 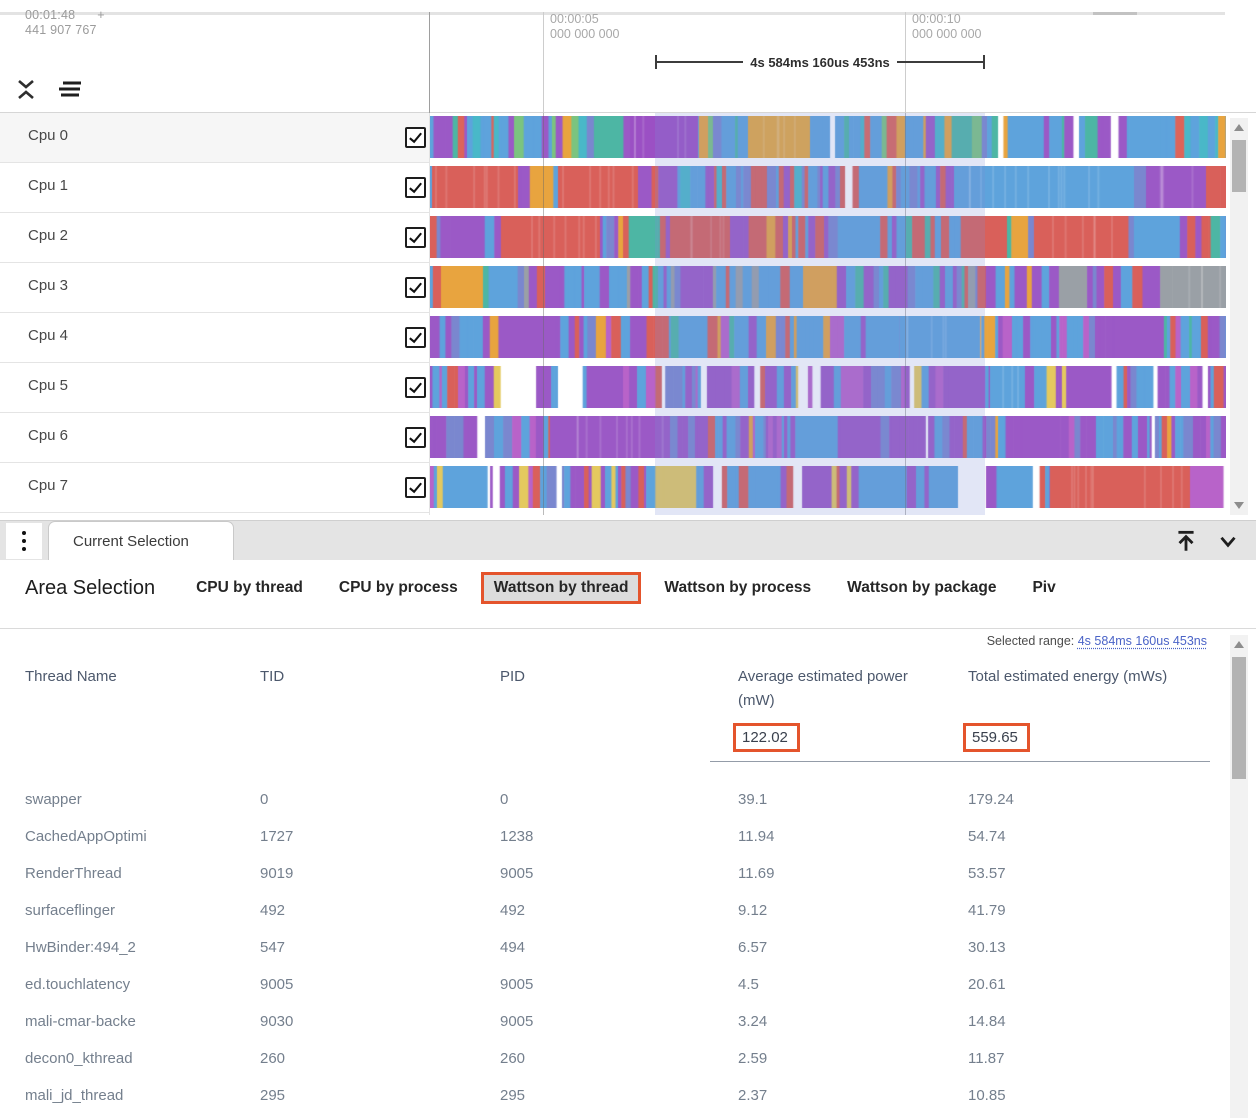 I want to click on details-scrollbar, so click(x=1239, y=876).